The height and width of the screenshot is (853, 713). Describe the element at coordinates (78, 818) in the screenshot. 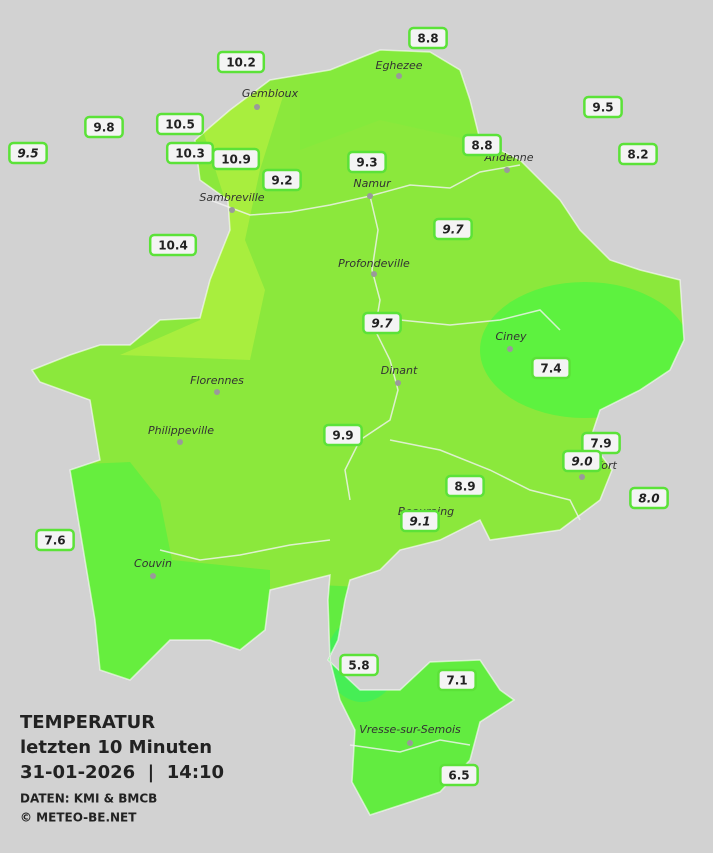

I see `legend-copyright: © METEO-BE.NET` at that location.